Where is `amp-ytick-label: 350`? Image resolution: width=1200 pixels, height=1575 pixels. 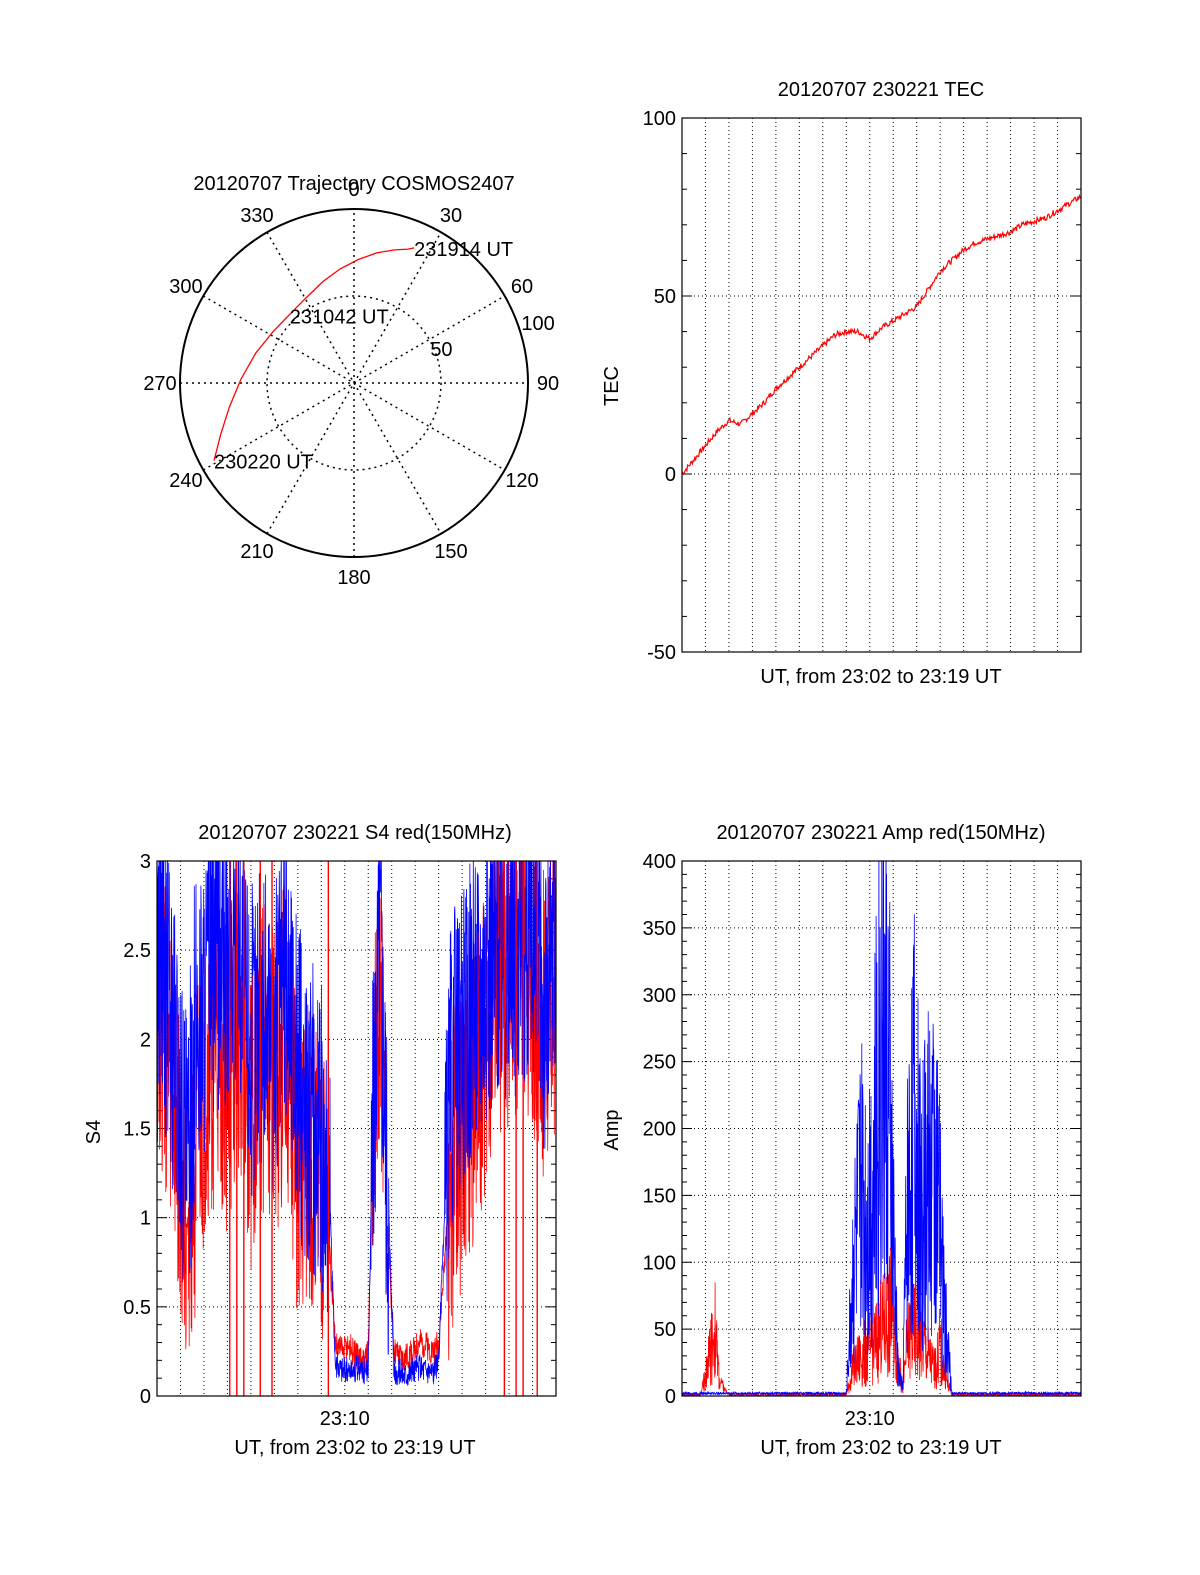 amp-ytick-label: 350 is located at coordinates (659, 929).